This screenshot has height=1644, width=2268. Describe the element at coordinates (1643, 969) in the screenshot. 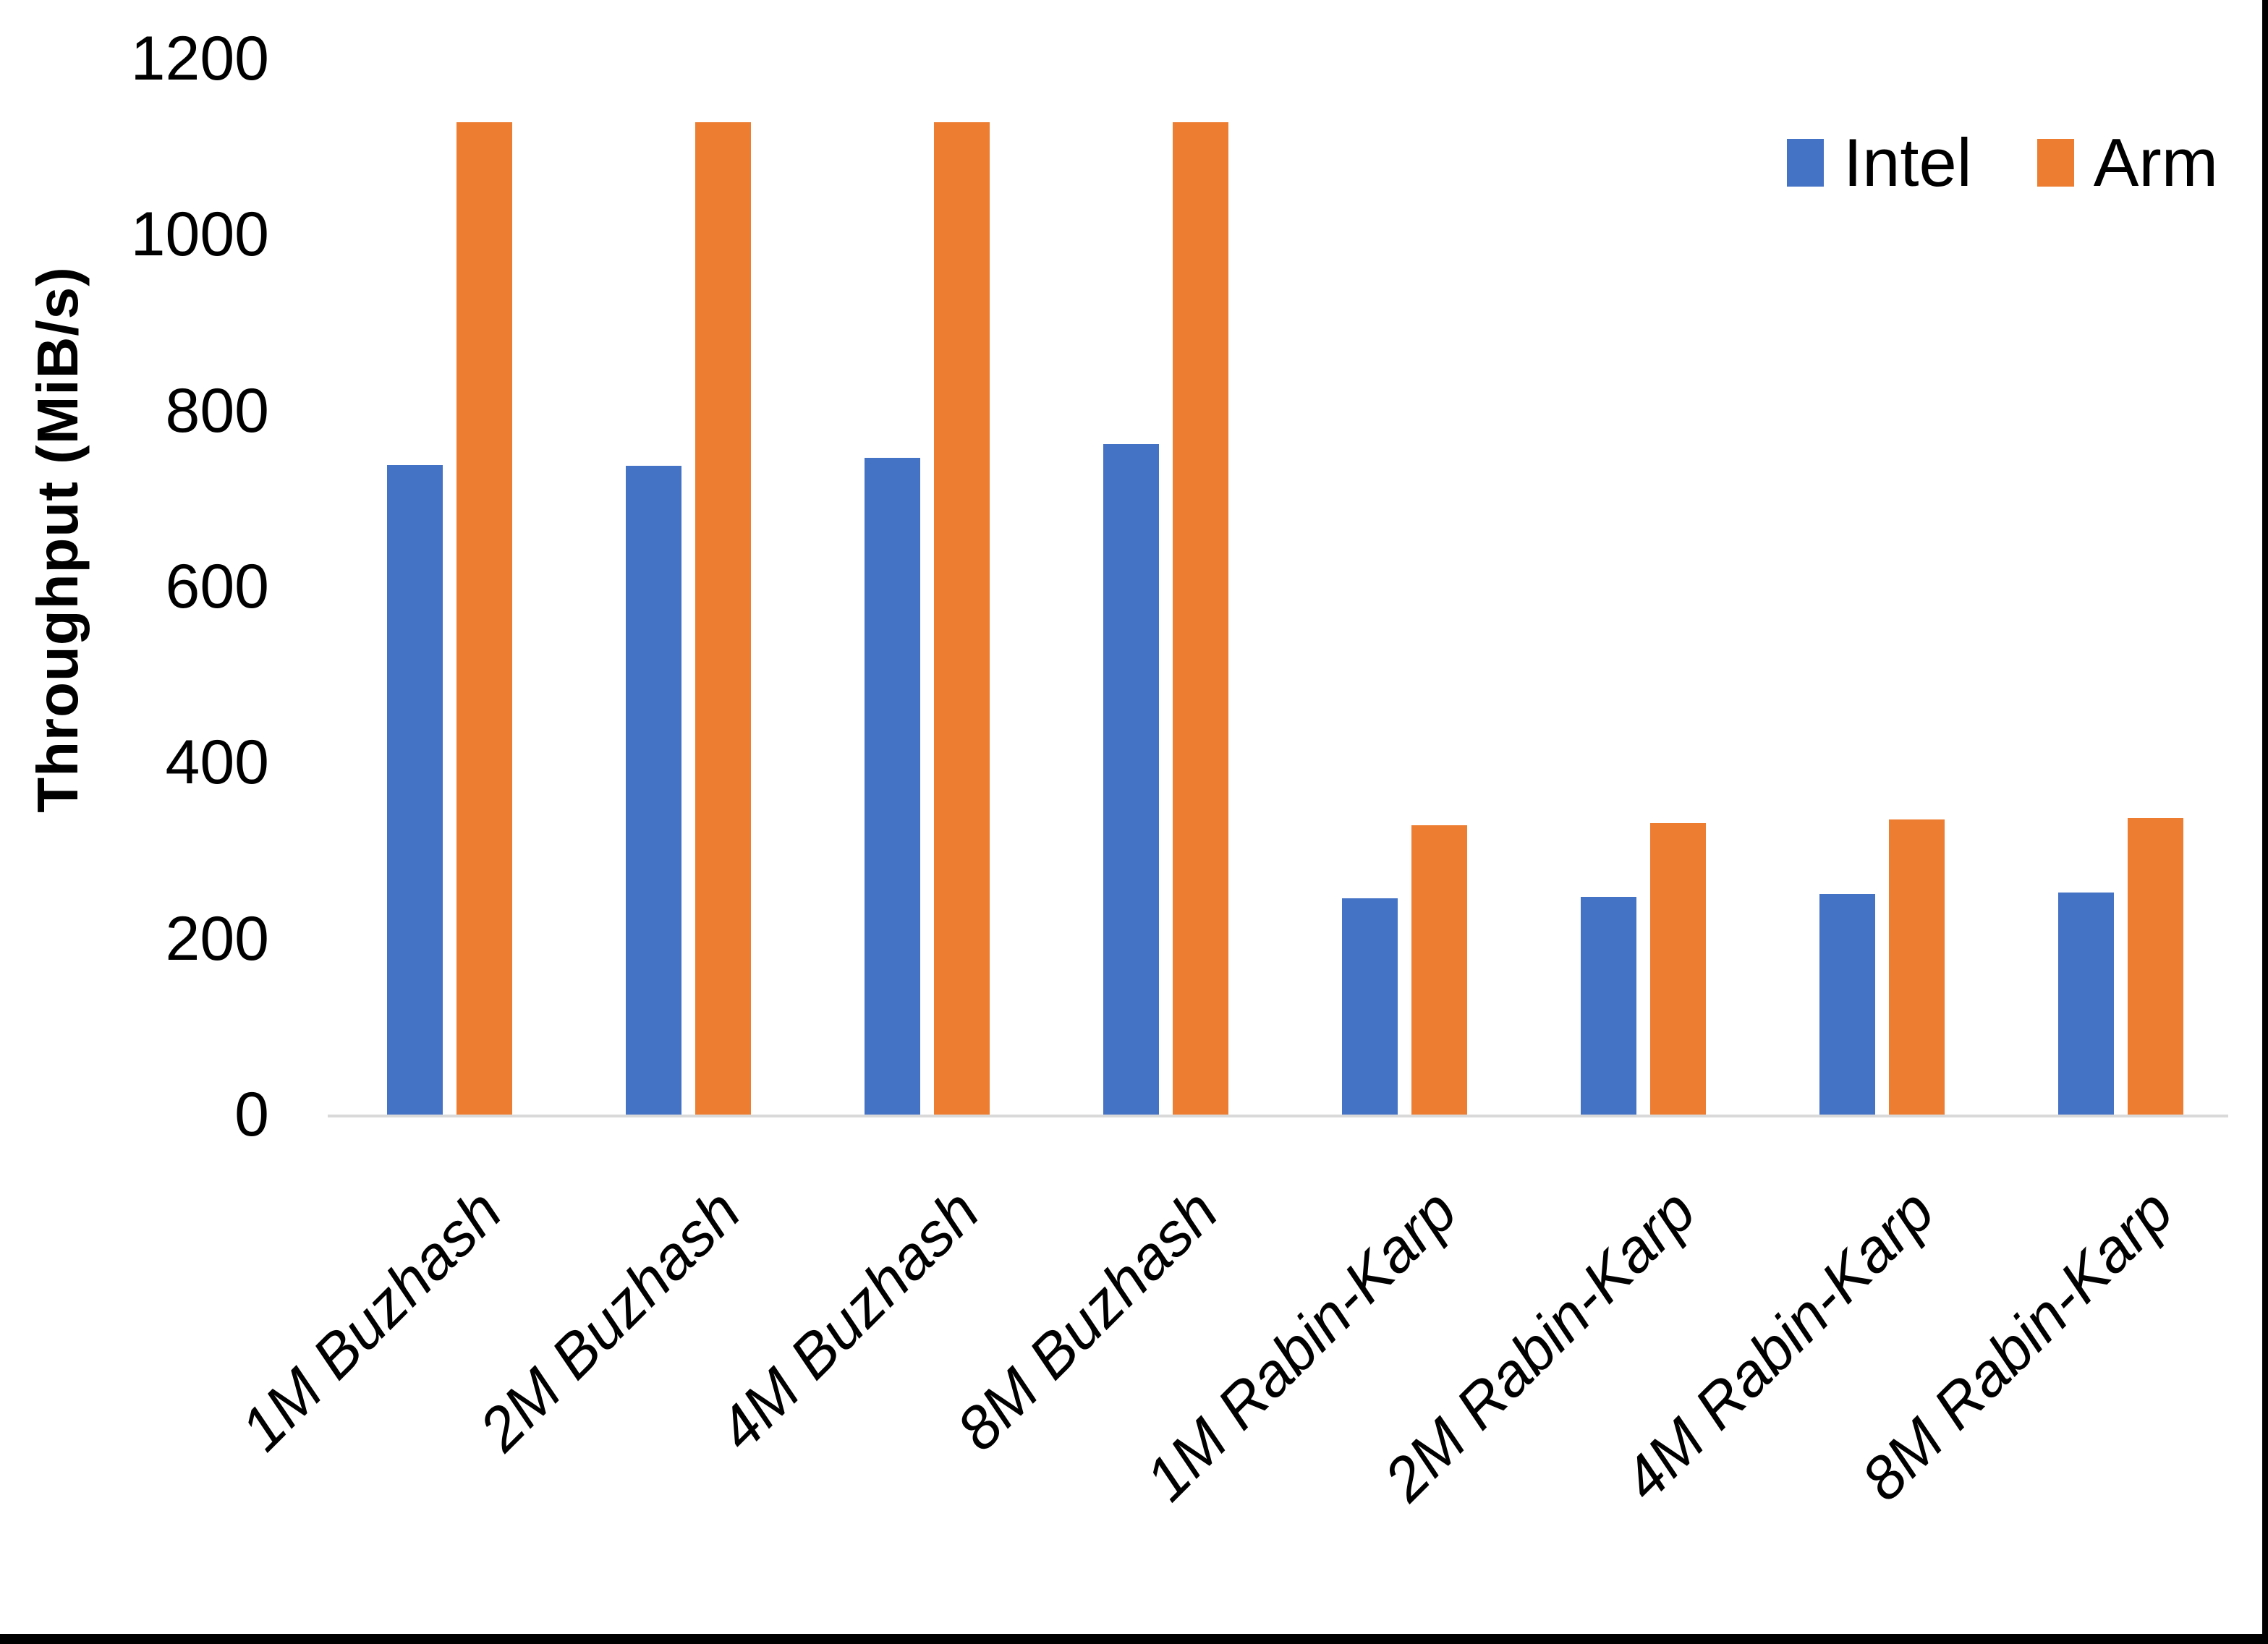

I see `bar-group-2m-rabin-karp` at that location.